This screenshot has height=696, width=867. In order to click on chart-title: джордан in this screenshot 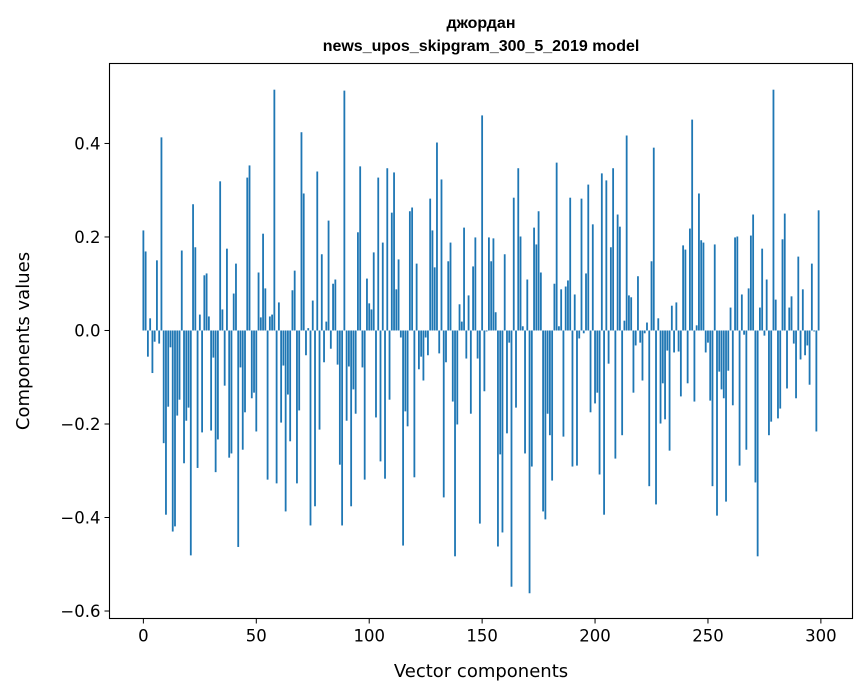, I will do `click(481, 23)`.